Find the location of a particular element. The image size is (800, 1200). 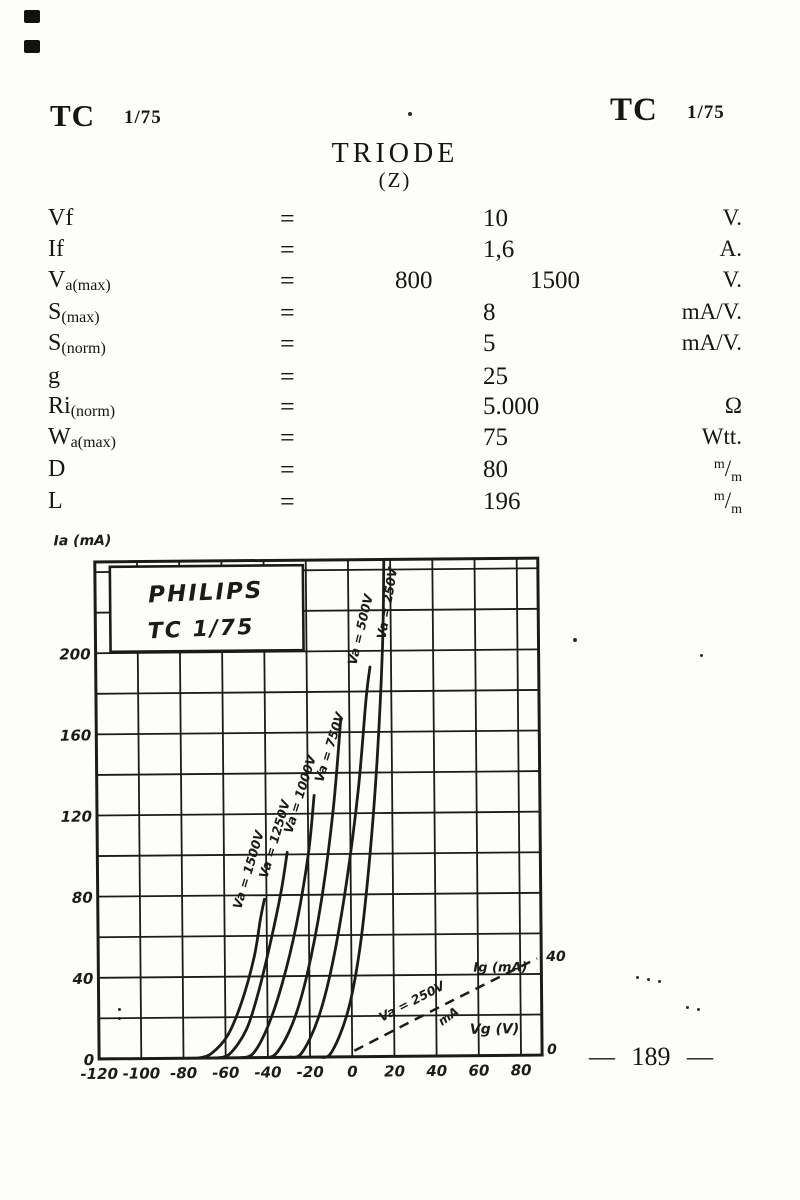

spec-value: 5.000 is located at coordinates (511, 406).